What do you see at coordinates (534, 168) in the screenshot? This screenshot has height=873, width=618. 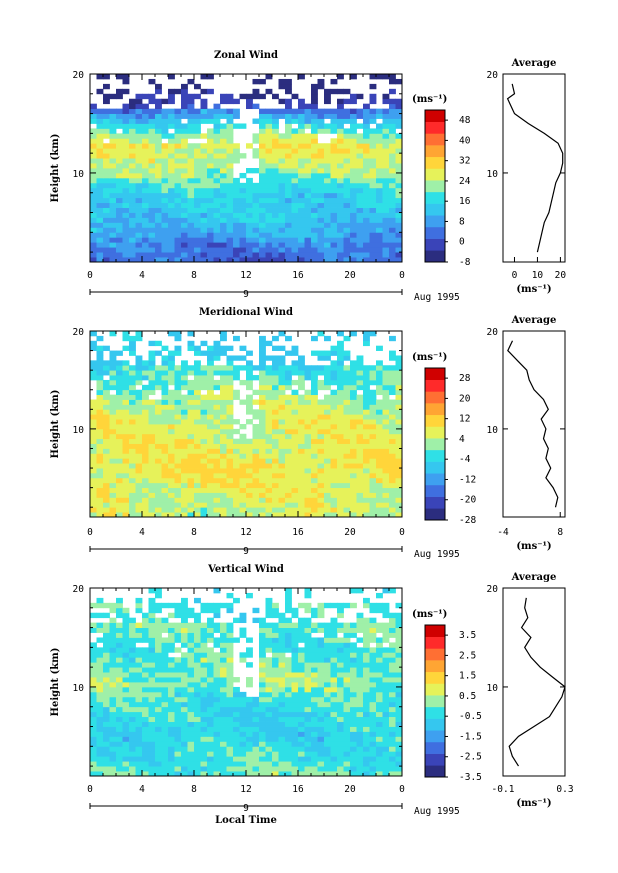 I see `average-frame` at bounding box center [534, 168].